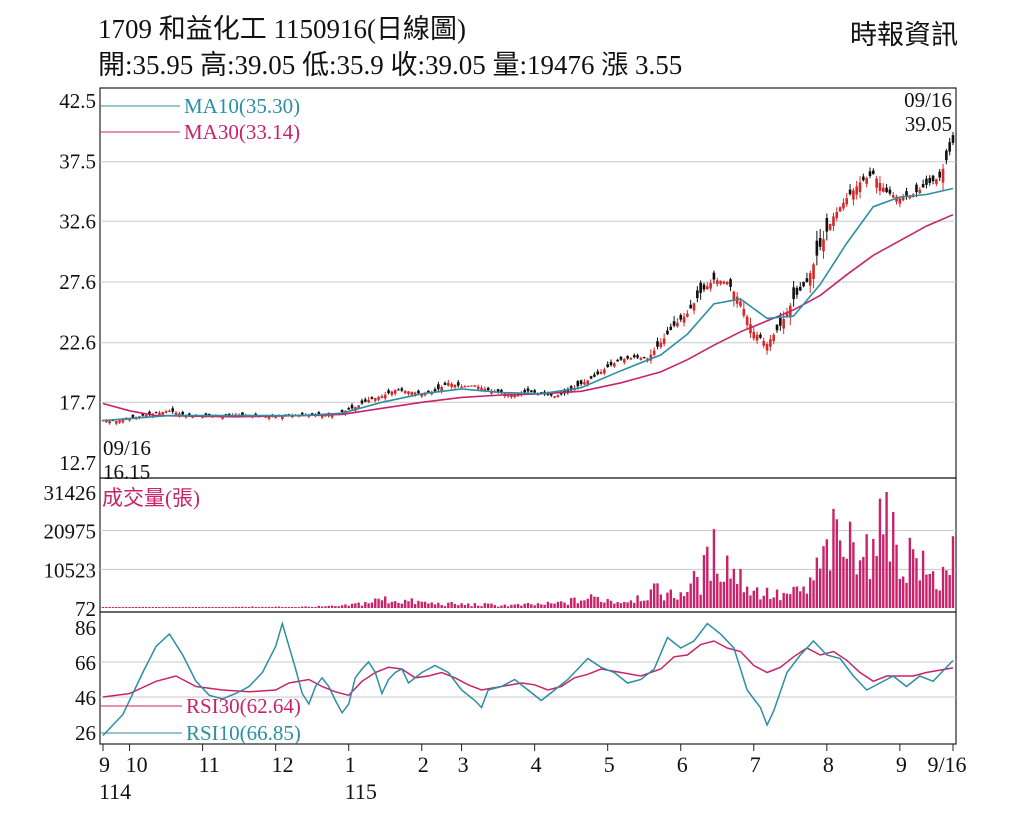 This screenshot has height=819, width=1024. Describe the element at coordinates (682, 764) in the screenshot. I see `x-tick-label: 6` at that location.